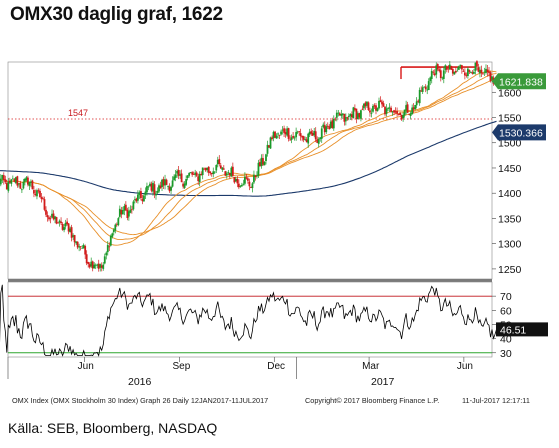  Describe the element at coordinates (383, 382) in the screenshot. I see `year-label: 2017` at that location.